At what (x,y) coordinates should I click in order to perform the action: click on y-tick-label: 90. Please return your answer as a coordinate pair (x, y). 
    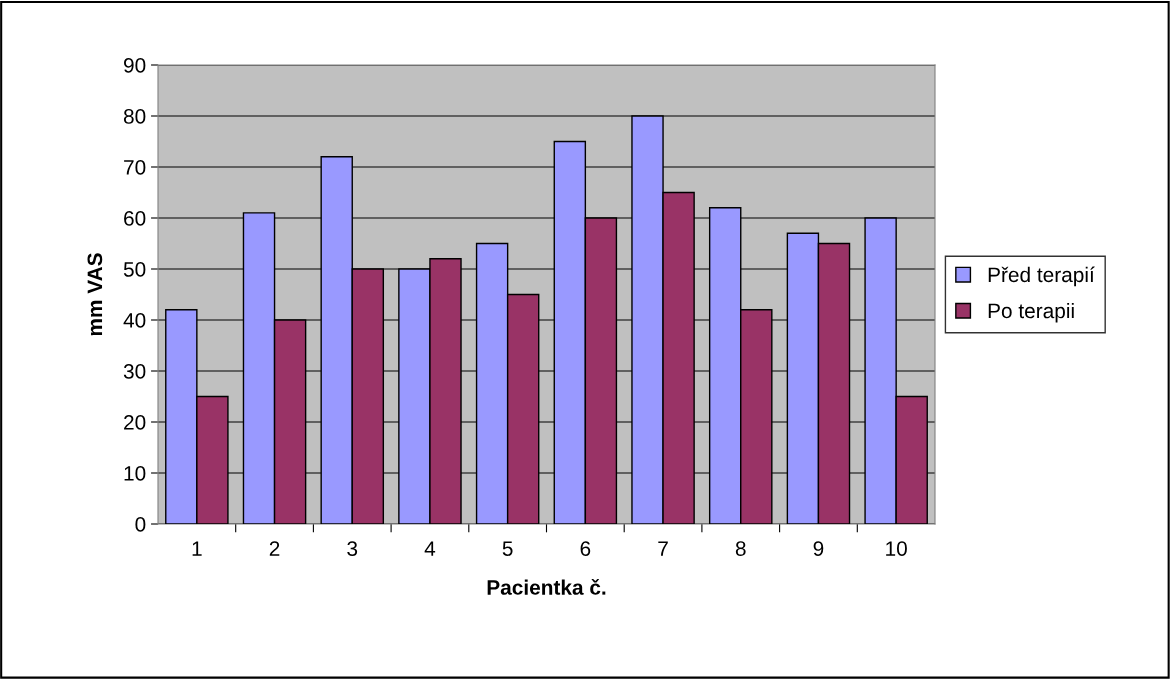
    Looking at the image, I should click on (135, 65).